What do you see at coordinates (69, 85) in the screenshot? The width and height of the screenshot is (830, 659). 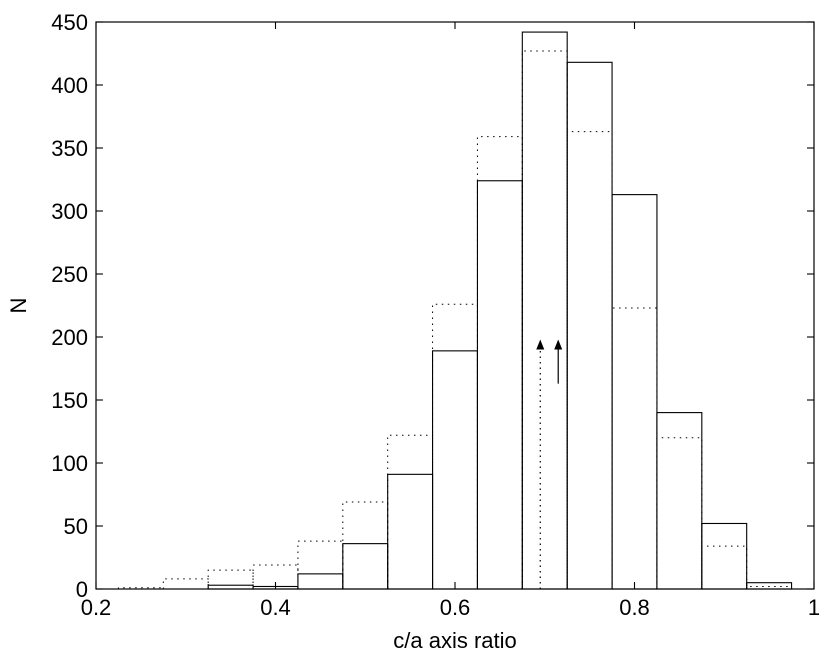 I see `y-tick-label-8: 400` at bounding box center [69, 85].